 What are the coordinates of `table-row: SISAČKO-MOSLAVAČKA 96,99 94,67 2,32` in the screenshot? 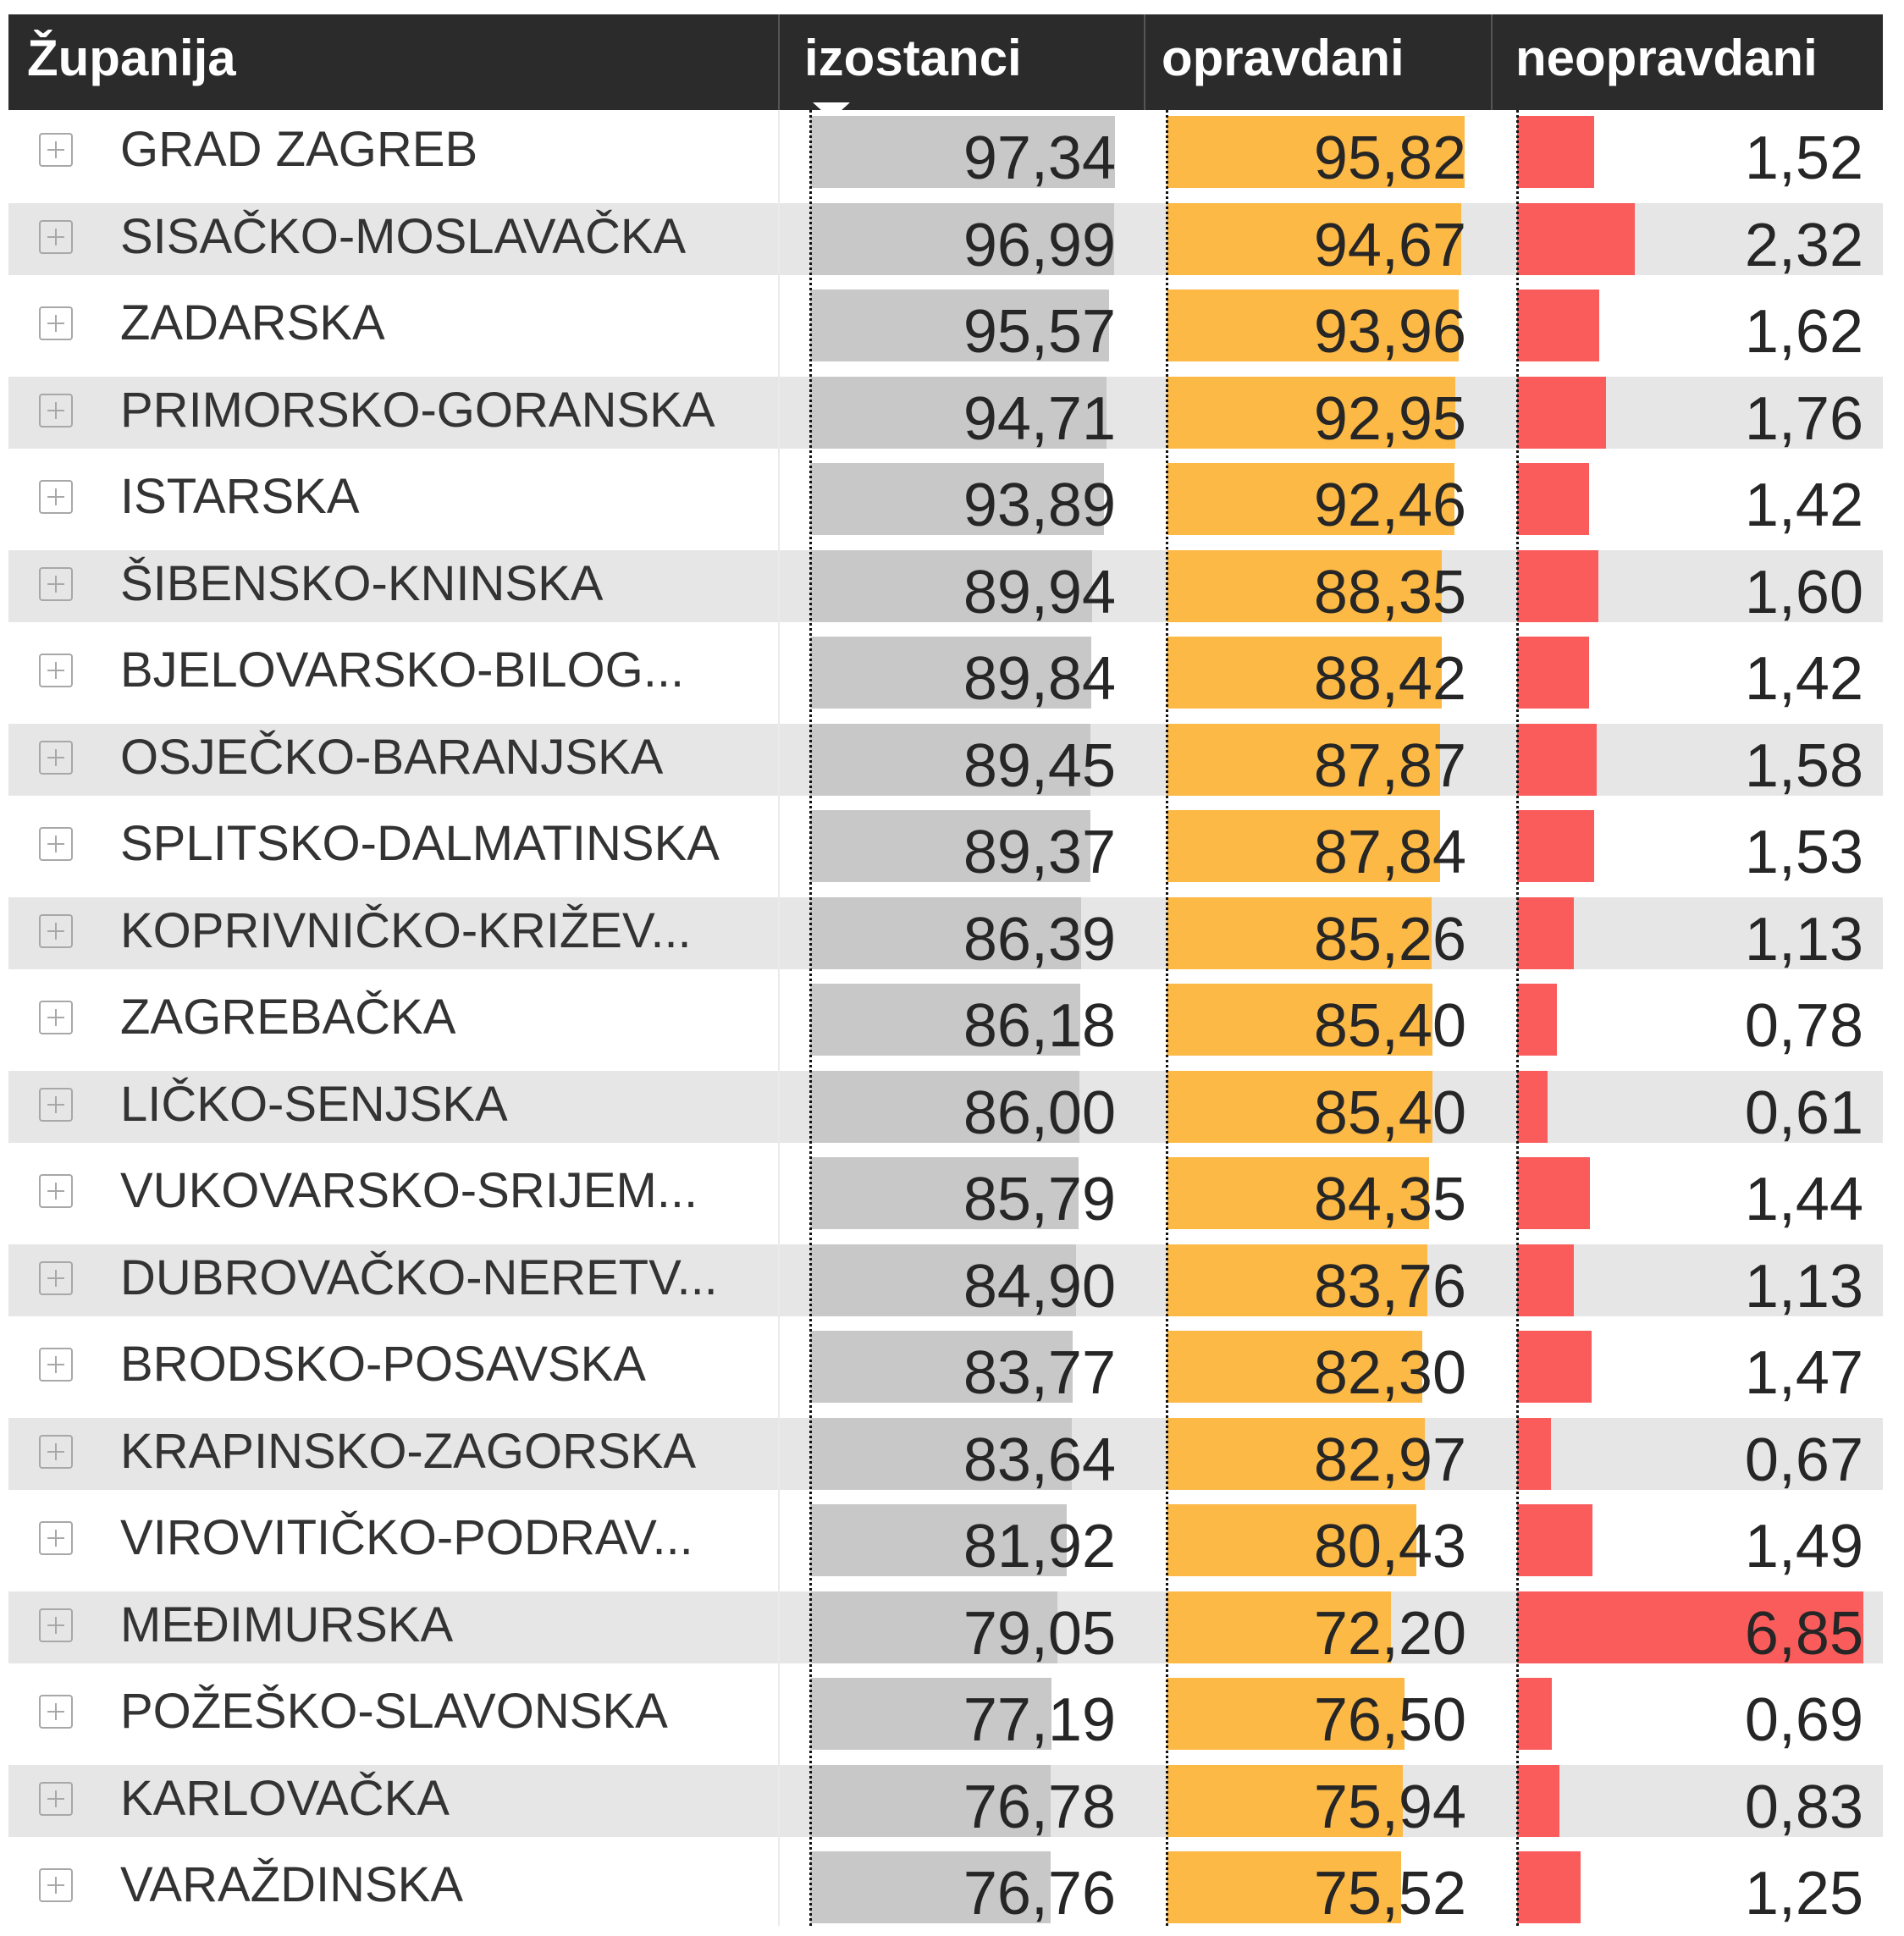 It's located at (945, 240).